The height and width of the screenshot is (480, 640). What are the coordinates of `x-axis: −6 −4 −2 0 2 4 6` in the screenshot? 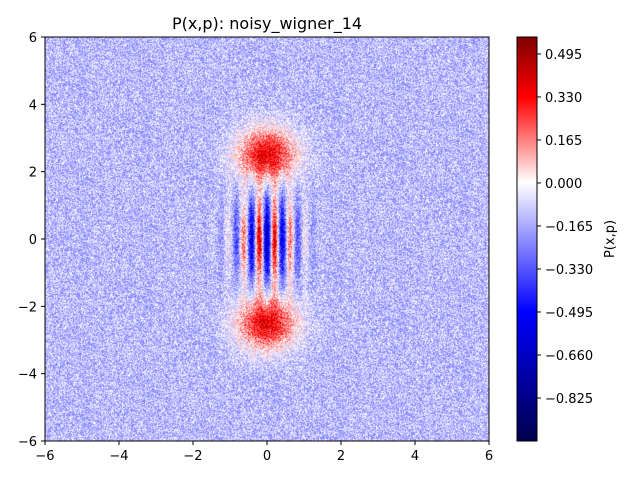 It's located at (264, 452).